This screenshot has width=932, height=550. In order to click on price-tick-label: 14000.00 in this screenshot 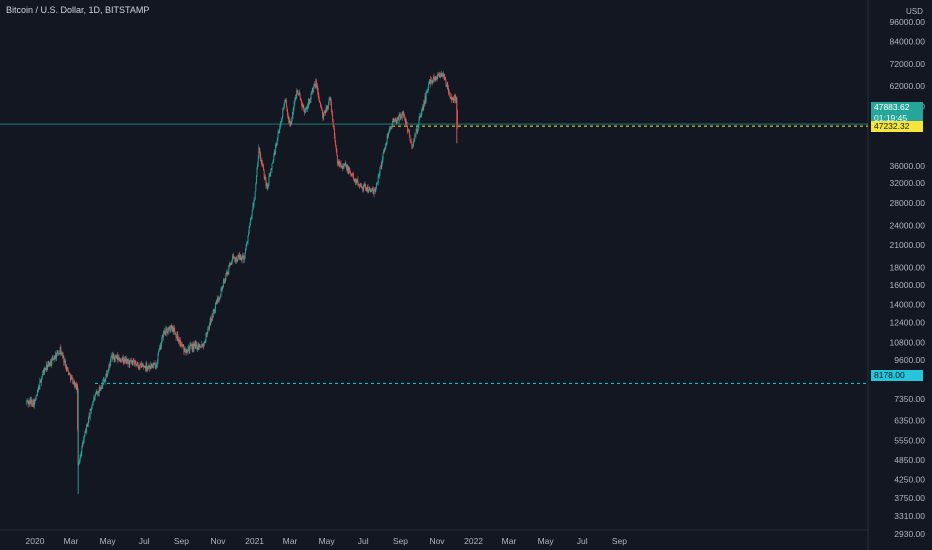, I will do `click(908, 305)`.